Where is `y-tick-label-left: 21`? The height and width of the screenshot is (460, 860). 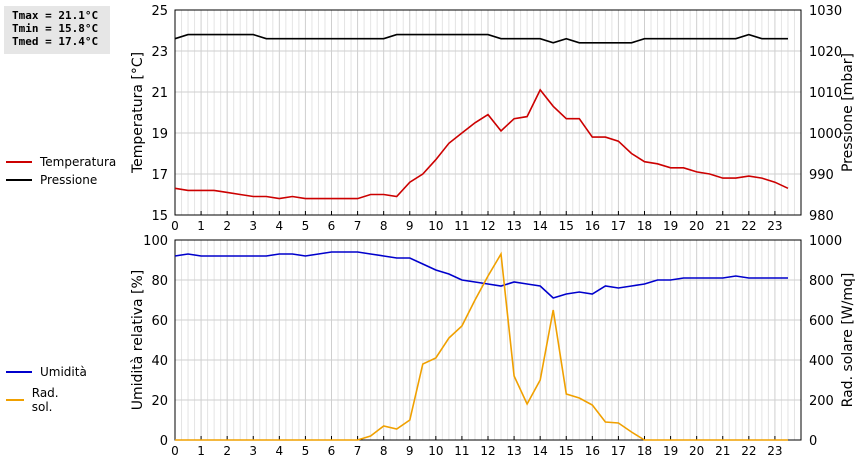
y-tick-label-left: 21 is located at coordinates (159, 93).